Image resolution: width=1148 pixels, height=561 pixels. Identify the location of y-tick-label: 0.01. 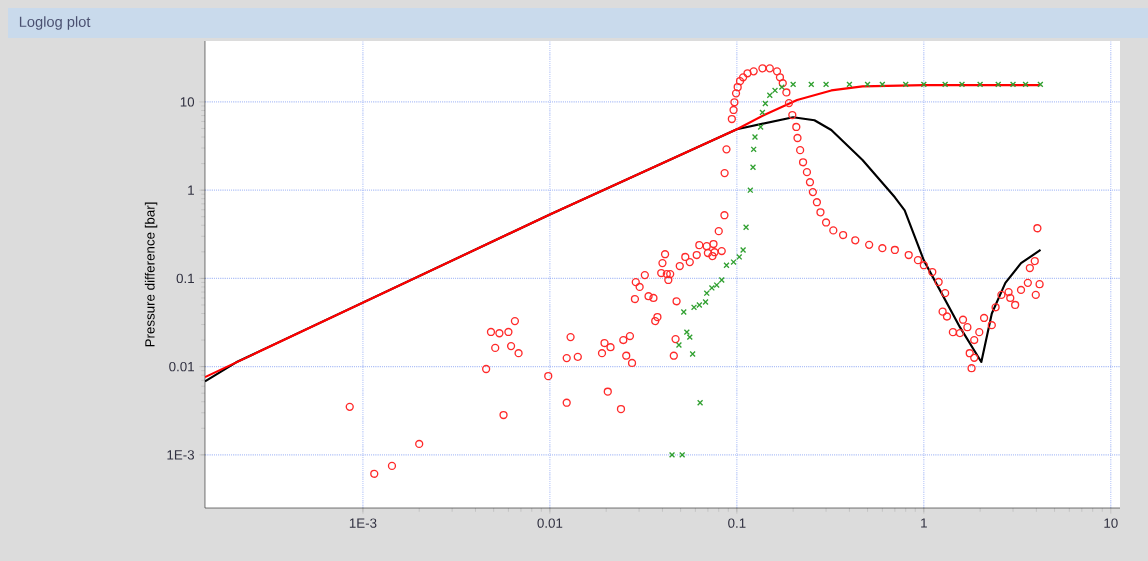
(181, 366).